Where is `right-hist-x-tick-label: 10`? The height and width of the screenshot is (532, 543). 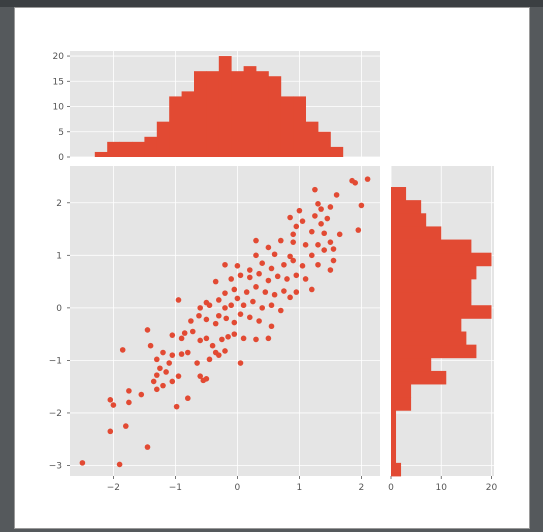
right-hist-x-tick-label: 10 is located at coordinates (442, 488).